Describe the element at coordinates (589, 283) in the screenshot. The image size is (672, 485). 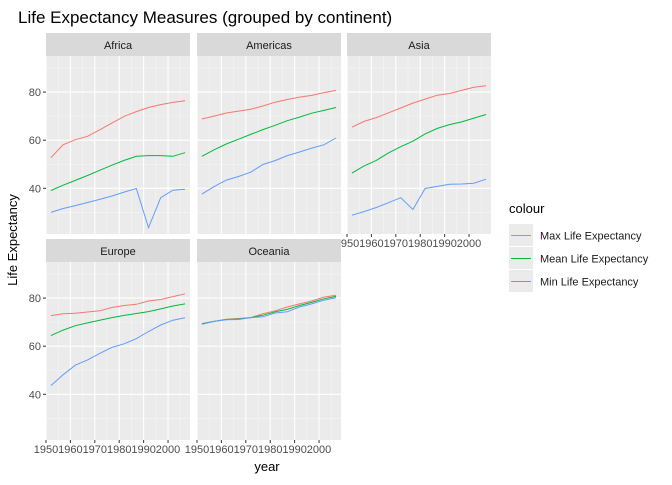
I see `legend-label: Min Life Expectancy` at that location.